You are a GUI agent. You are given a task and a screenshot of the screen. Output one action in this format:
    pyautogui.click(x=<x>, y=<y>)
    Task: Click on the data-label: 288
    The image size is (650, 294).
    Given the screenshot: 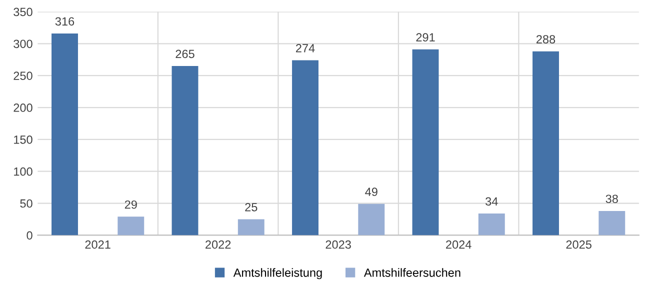 What is the action you would take?
    pyautogui.click(x=546, y=39)
    